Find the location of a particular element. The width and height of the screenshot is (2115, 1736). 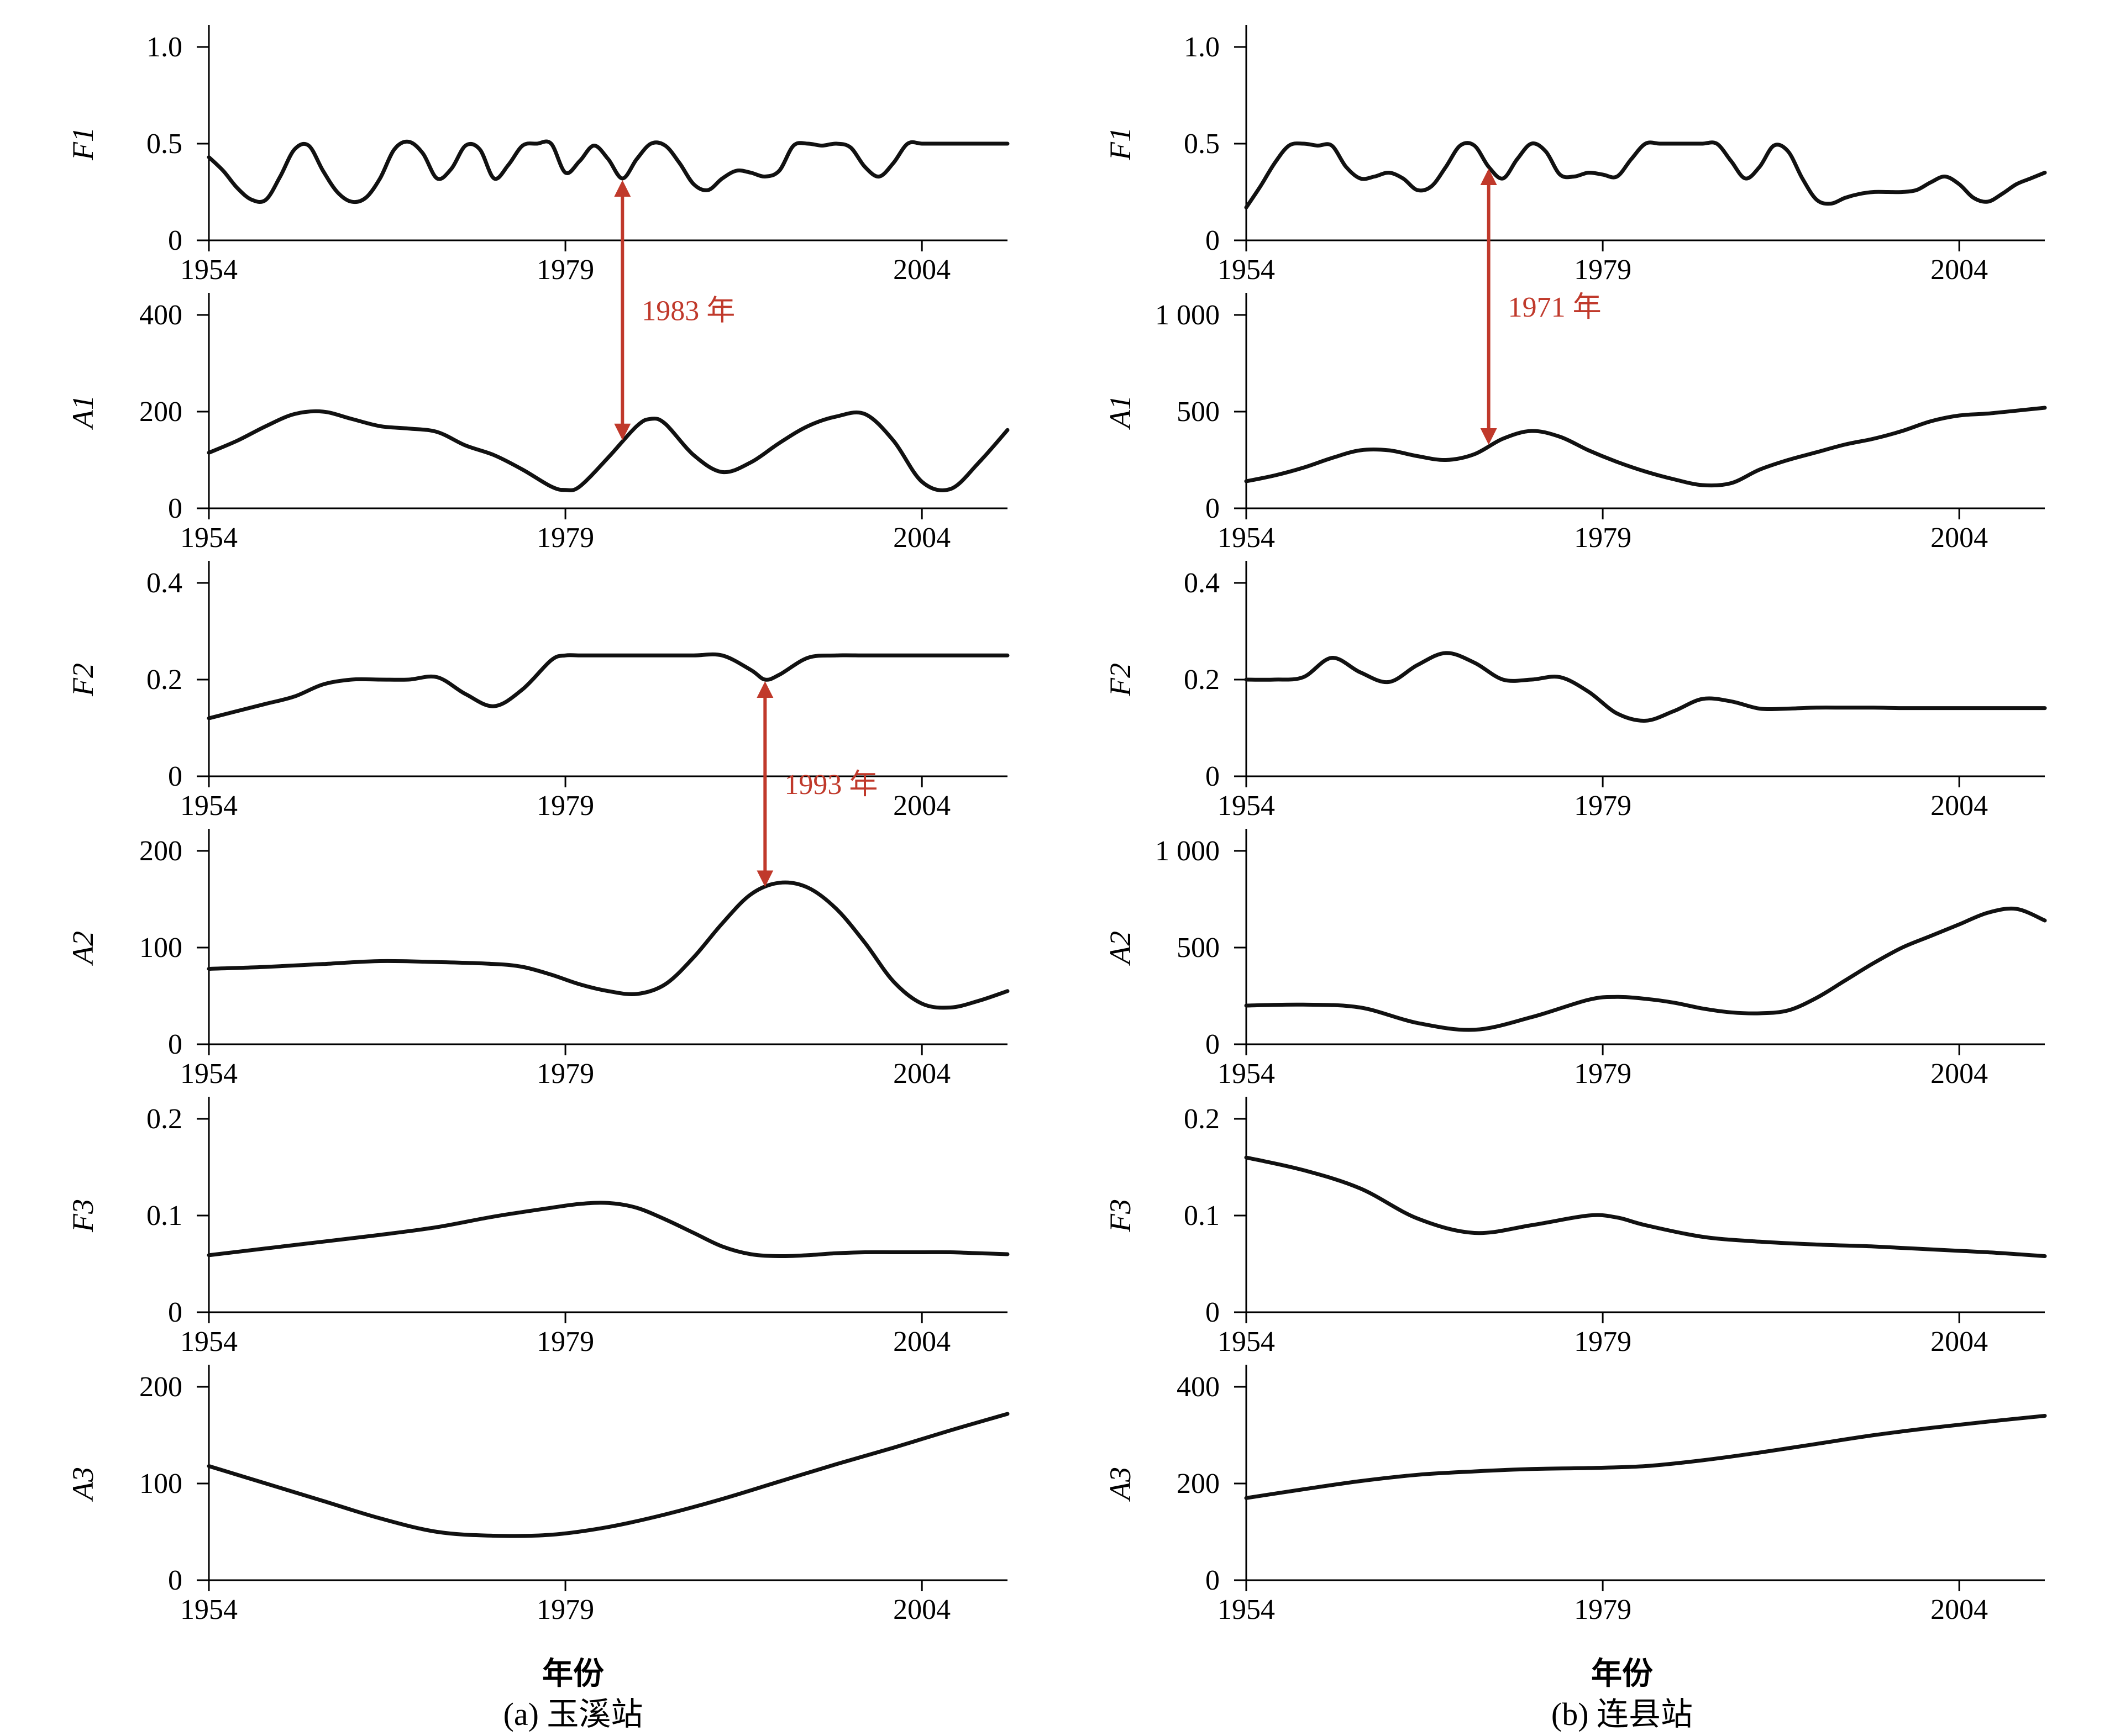

plot-a-a2: 0 100 200 1954 1979 2004 A2 is located at coordinates (538, 959).